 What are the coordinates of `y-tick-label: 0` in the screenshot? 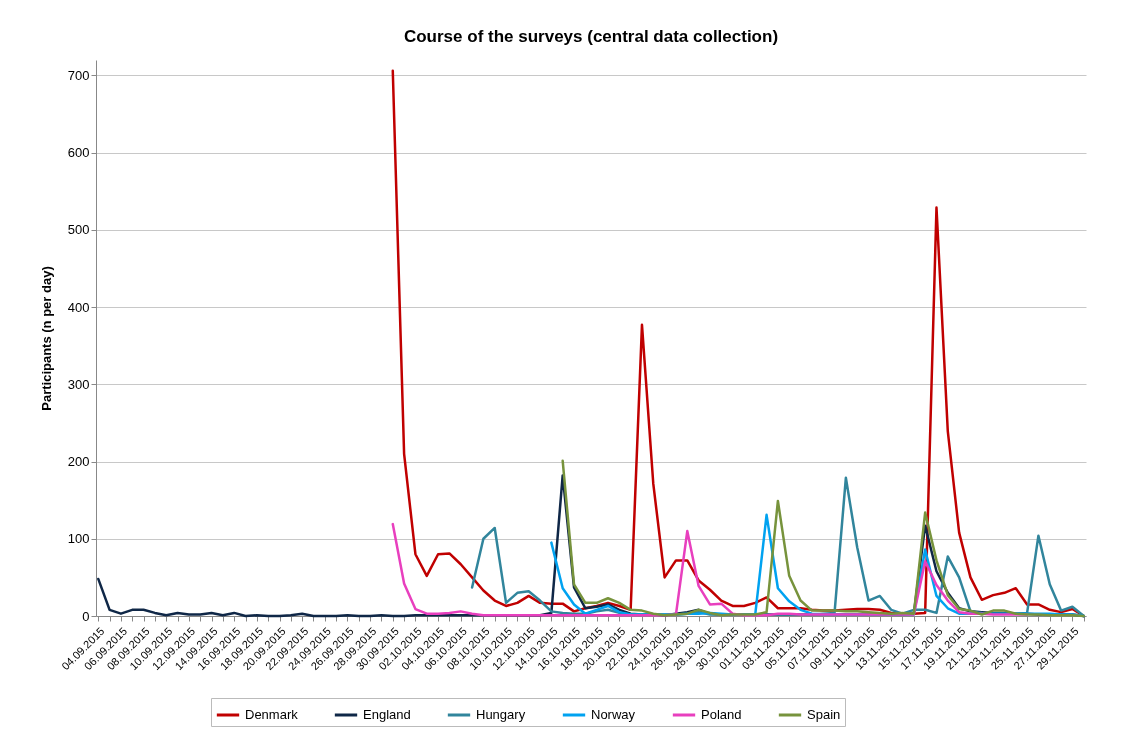 It's located at (86, 616).